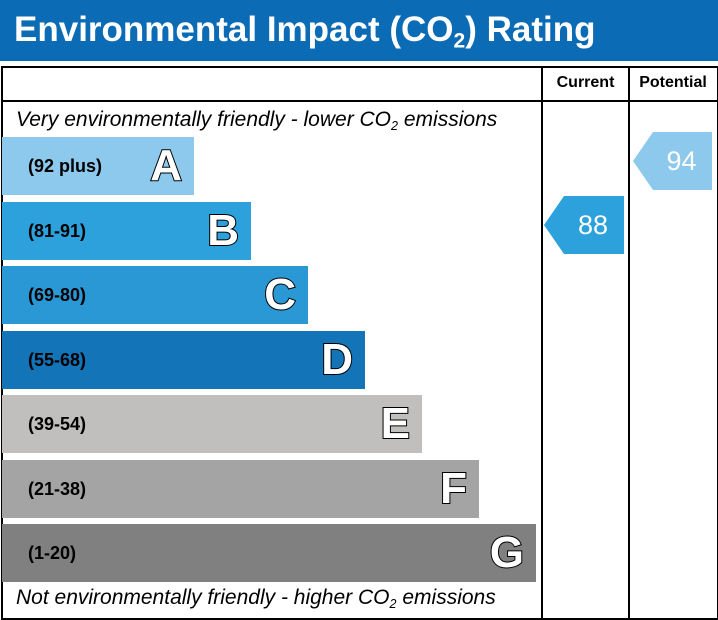 The image size is (718, 620). What do you see at coordinates (395, 125) in the screenshot?
I see `top-caption-subscript: 2` at bounding box center [395, 125].